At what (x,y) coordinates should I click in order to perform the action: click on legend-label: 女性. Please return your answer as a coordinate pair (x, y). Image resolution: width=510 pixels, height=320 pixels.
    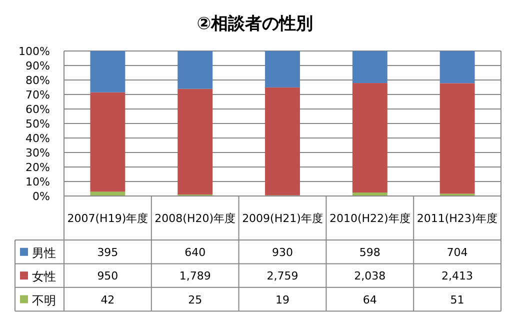
    Looking at the image, I should click on (44, 277).